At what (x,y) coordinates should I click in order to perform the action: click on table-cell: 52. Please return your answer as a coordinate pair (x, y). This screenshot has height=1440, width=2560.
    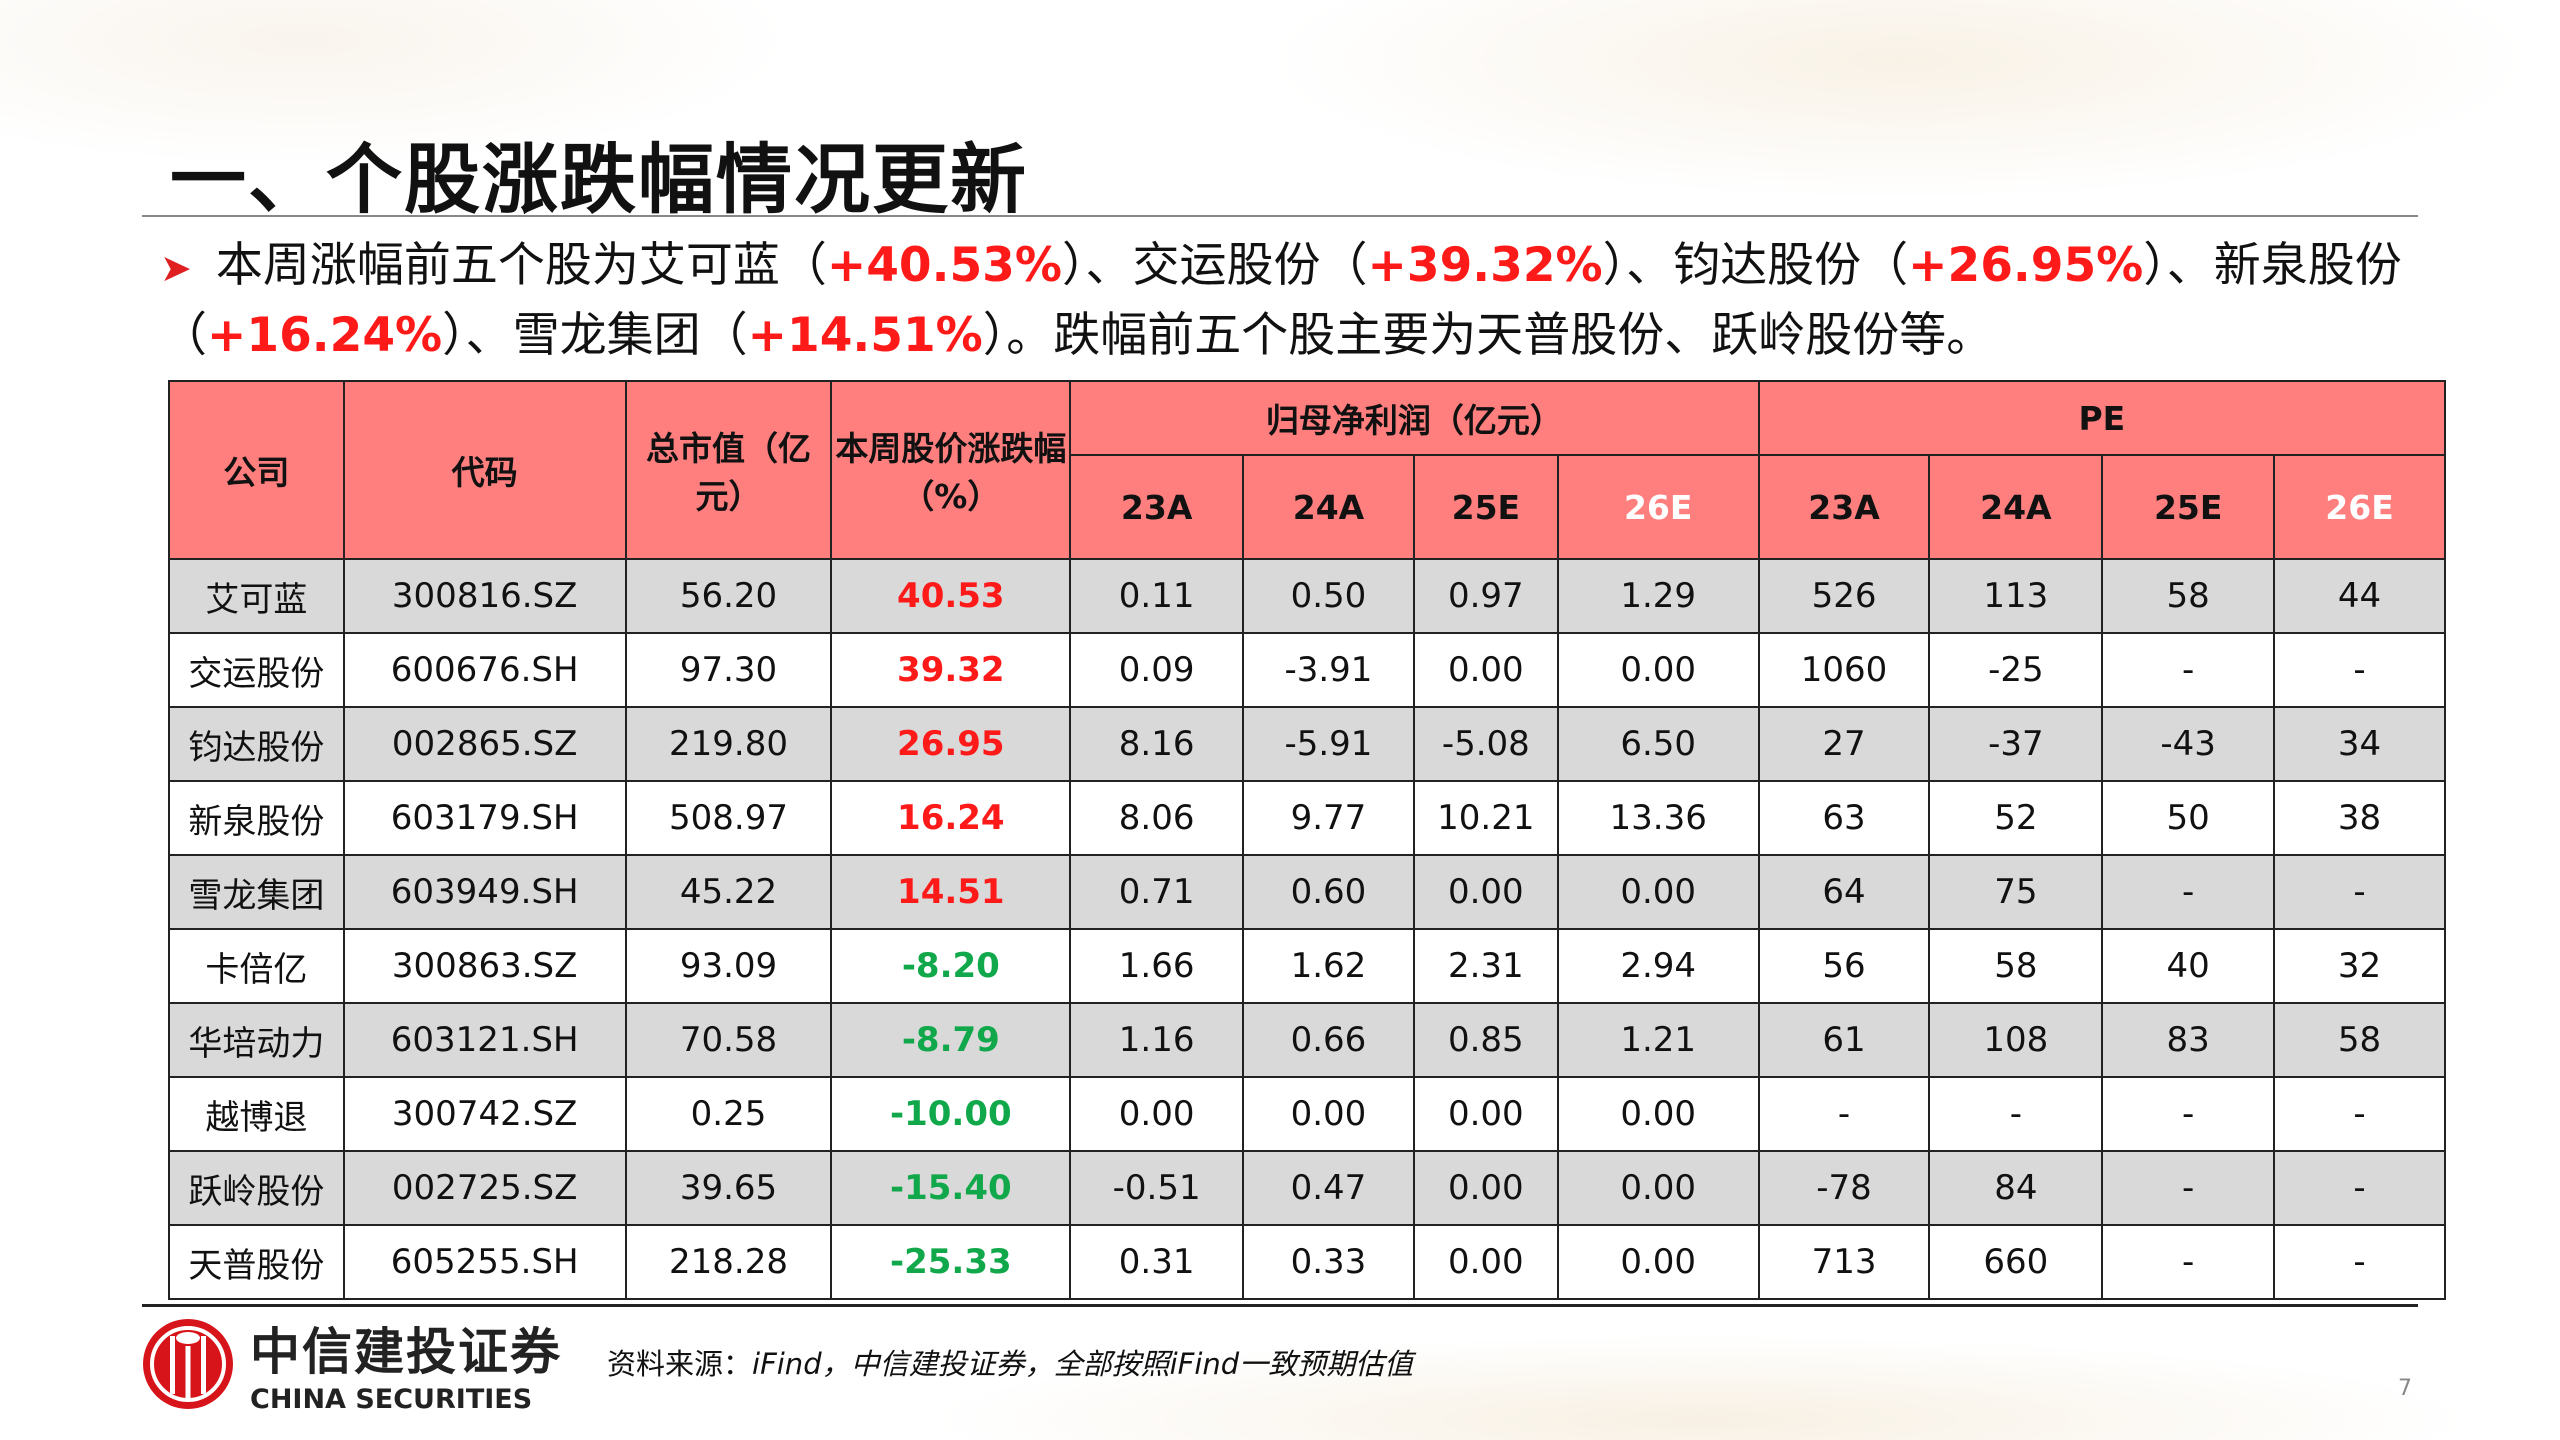
    Looking at the image, I should click on (2016, 818).